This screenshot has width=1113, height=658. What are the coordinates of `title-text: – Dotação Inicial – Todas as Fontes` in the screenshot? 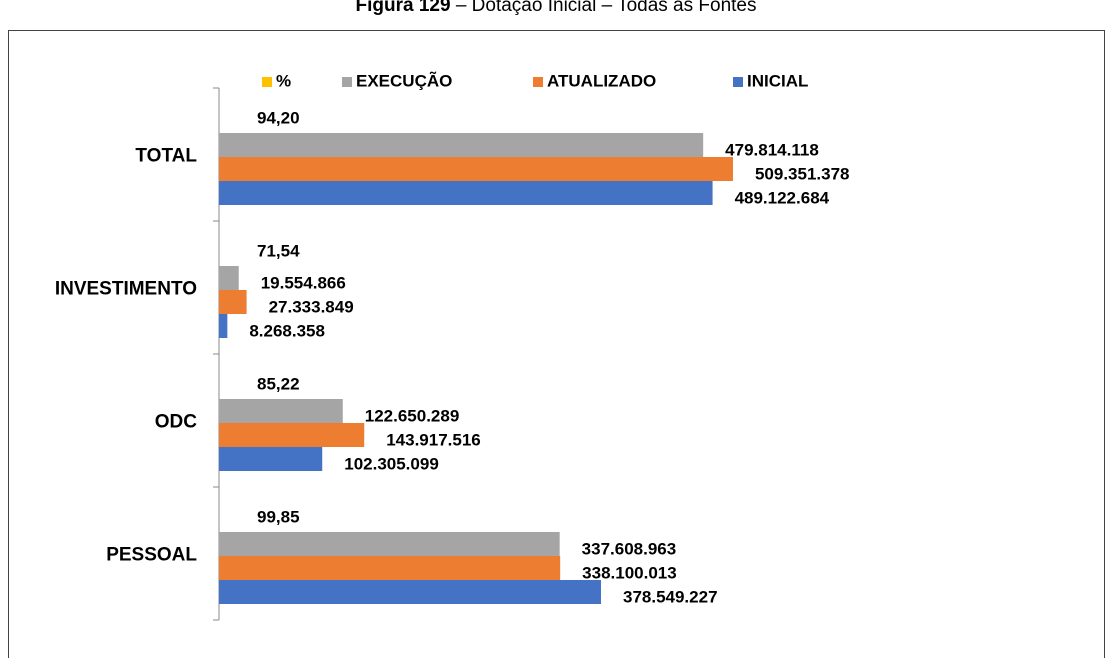 It's located at (606, 8).